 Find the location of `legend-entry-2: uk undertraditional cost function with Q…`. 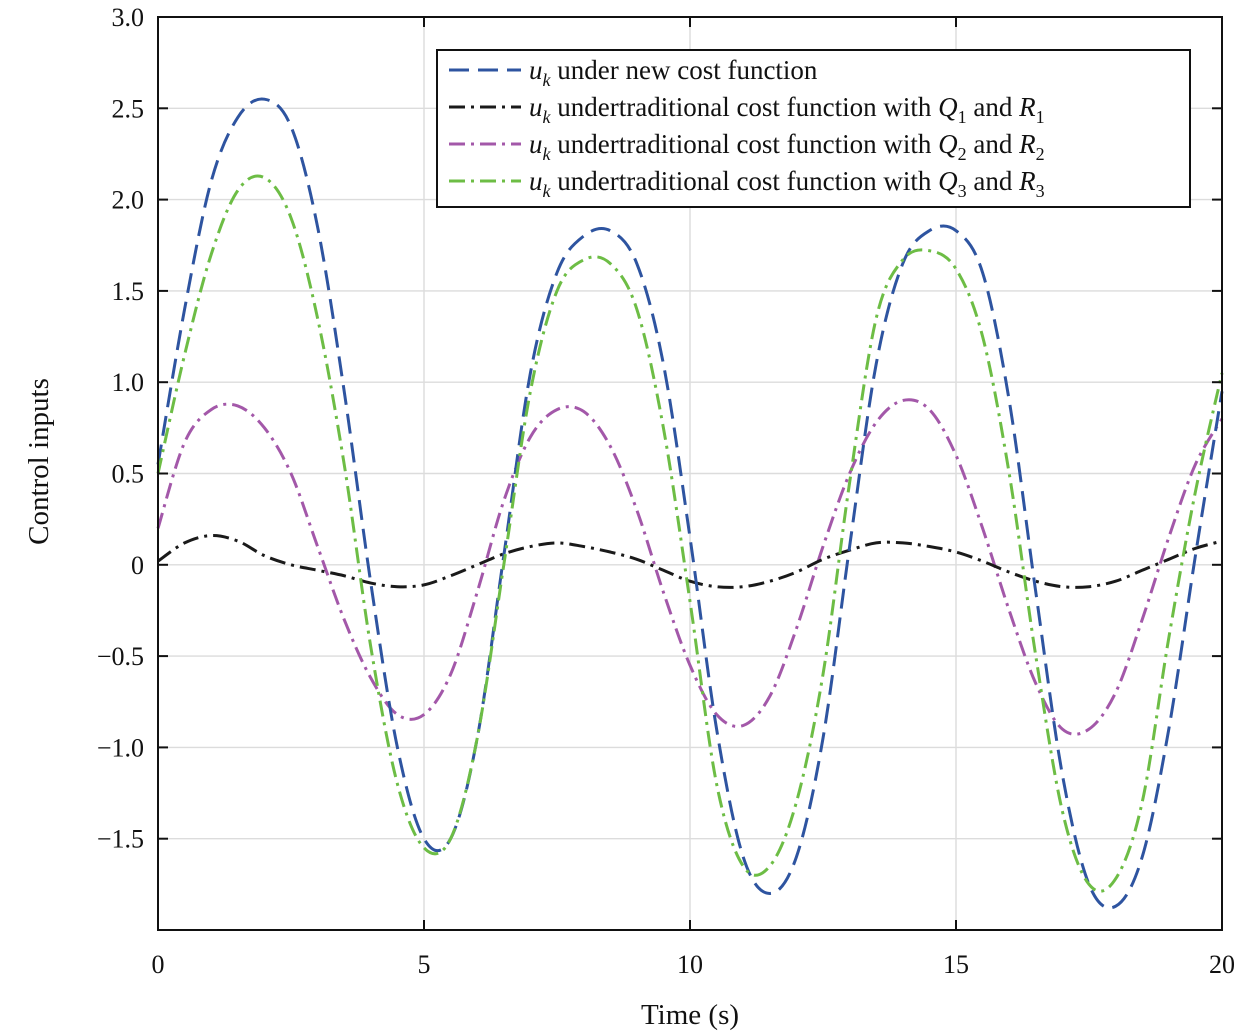

legend-entry-2: uk undertraditional cost function with Q… is located at coordinates (787, 109).